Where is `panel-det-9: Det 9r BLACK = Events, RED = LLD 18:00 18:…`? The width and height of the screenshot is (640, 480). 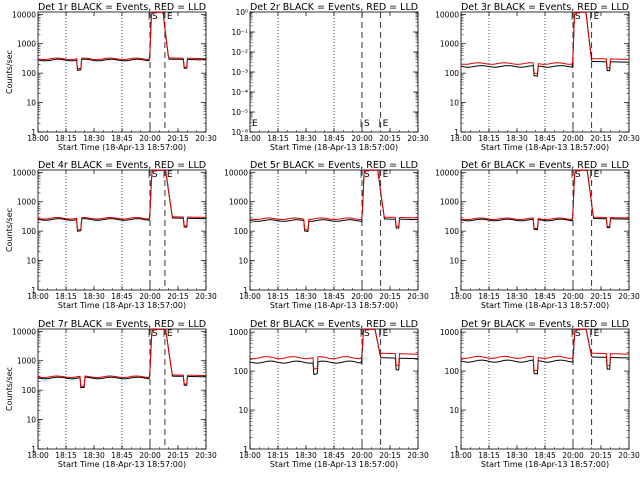 panel-det-9: Det 9r BLACK = Events, RED = LLD 18:00 18:… is located at coordinates (540, 394).